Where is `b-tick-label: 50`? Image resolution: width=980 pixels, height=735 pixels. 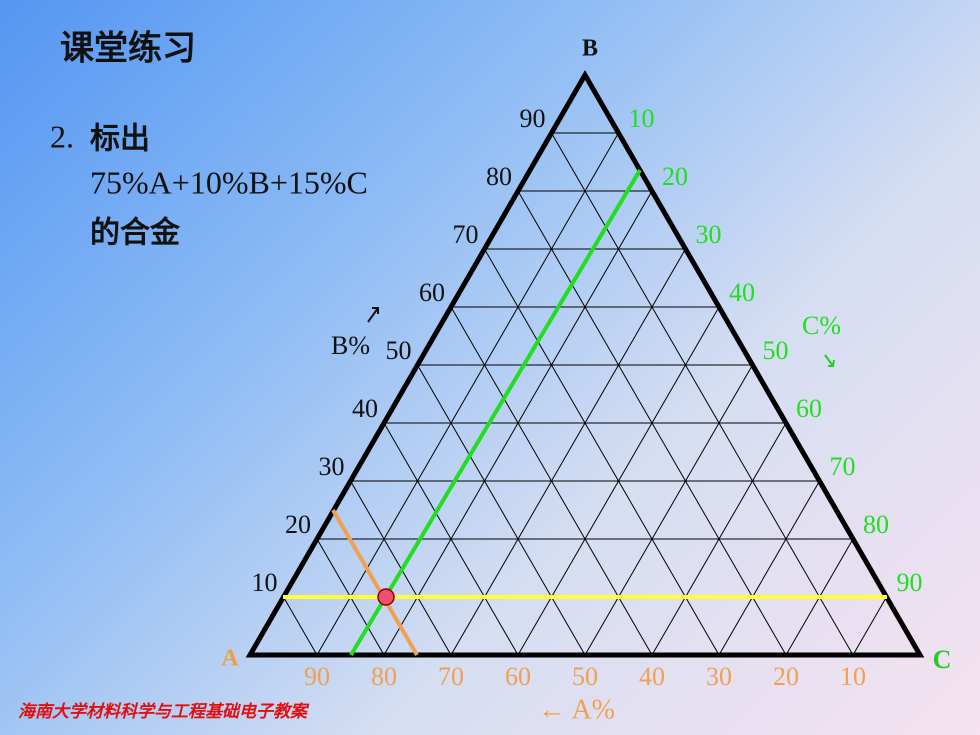
b-tick-label: 50 is located at coordinates (399, 350).